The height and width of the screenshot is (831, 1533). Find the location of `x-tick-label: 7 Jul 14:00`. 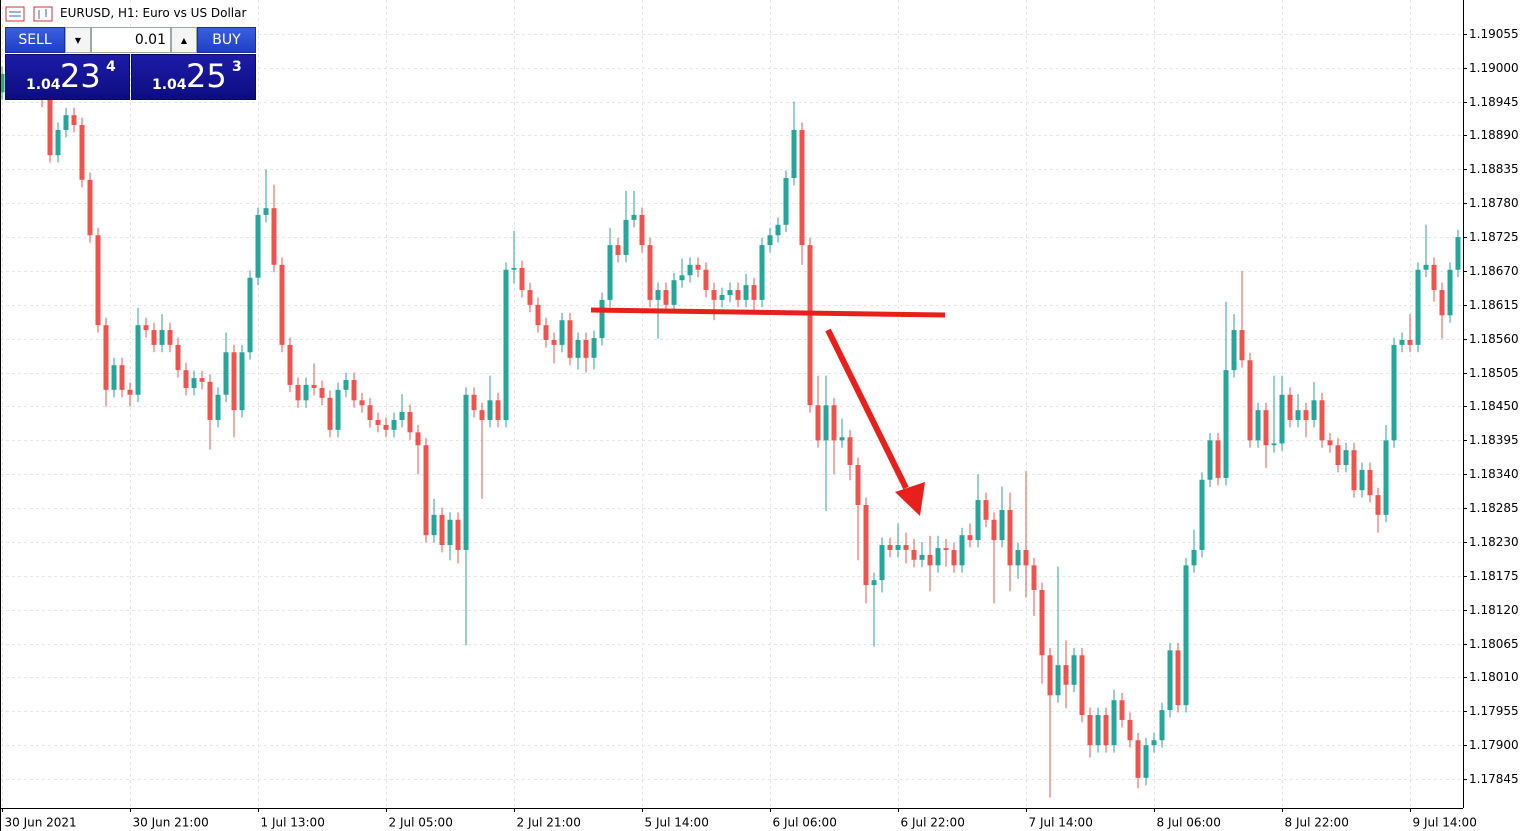

x-tick-label: 7 Jul 14:00 is located at coordinates (1061, 823).